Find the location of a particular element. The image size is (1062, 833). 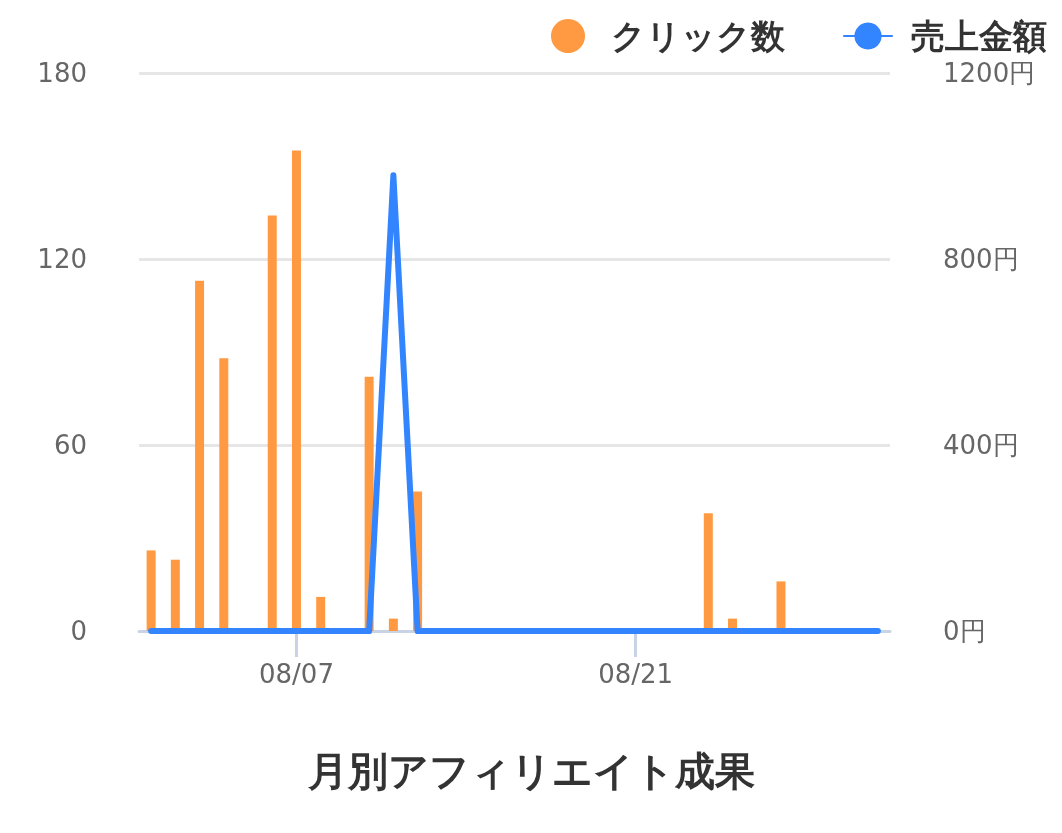

y2-tick-label: 400円 is located at coordinates (981, 445).